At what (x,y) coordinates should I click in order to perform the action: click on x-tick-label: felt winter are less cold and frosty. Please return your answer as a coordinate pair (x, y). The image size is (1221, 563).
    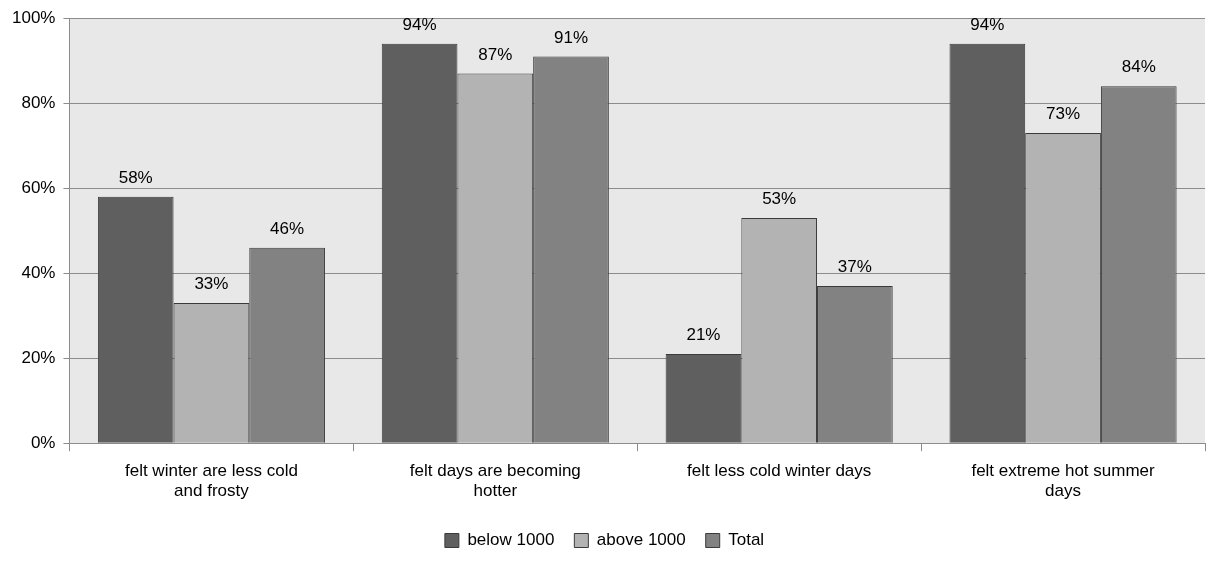
    Looking at the image, I should click on (211, 481).